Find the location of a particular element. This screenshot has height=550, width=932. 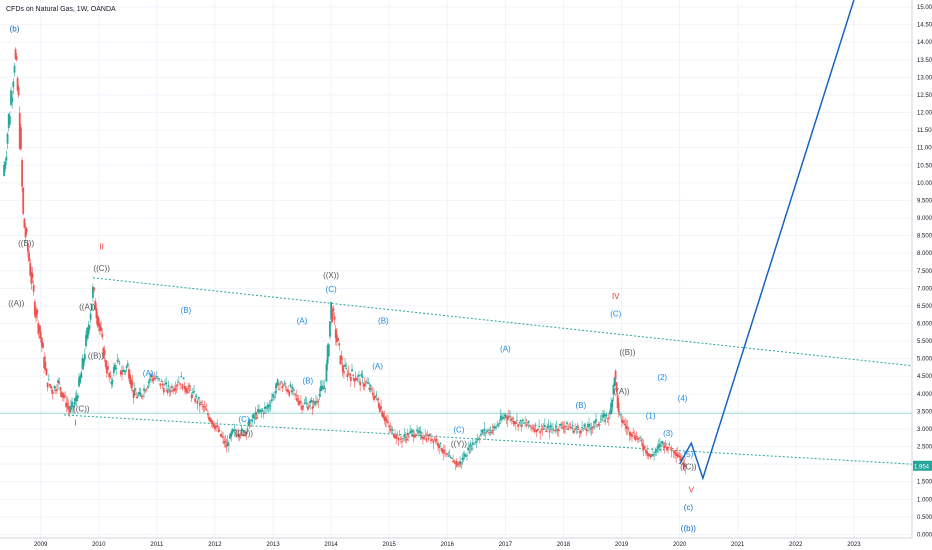

y-tick-label: 14.000 is located at coordinates (924, 43).